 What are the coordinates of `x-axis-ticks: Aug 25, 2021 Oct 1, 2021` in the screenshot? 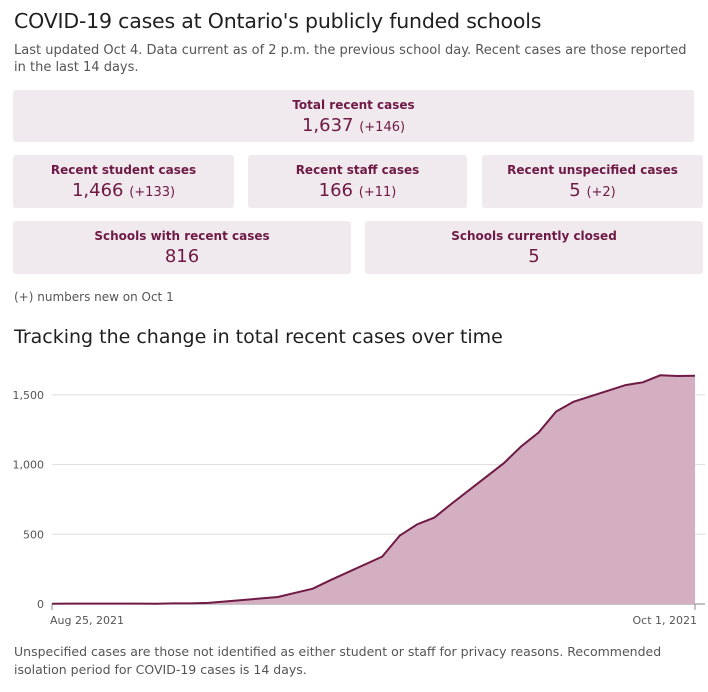 It's located at (373, 615).